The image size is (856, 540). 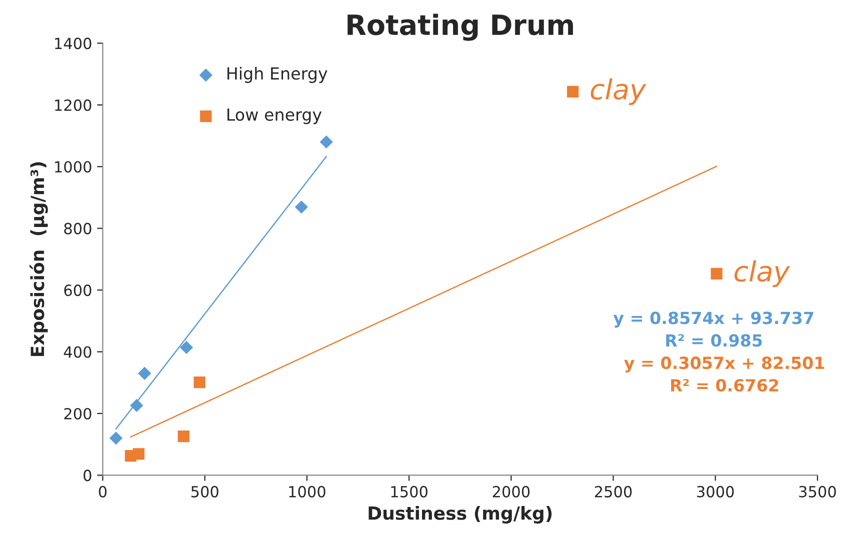 I want to click on y-tick-label: 400, so click(x=78, y=352).